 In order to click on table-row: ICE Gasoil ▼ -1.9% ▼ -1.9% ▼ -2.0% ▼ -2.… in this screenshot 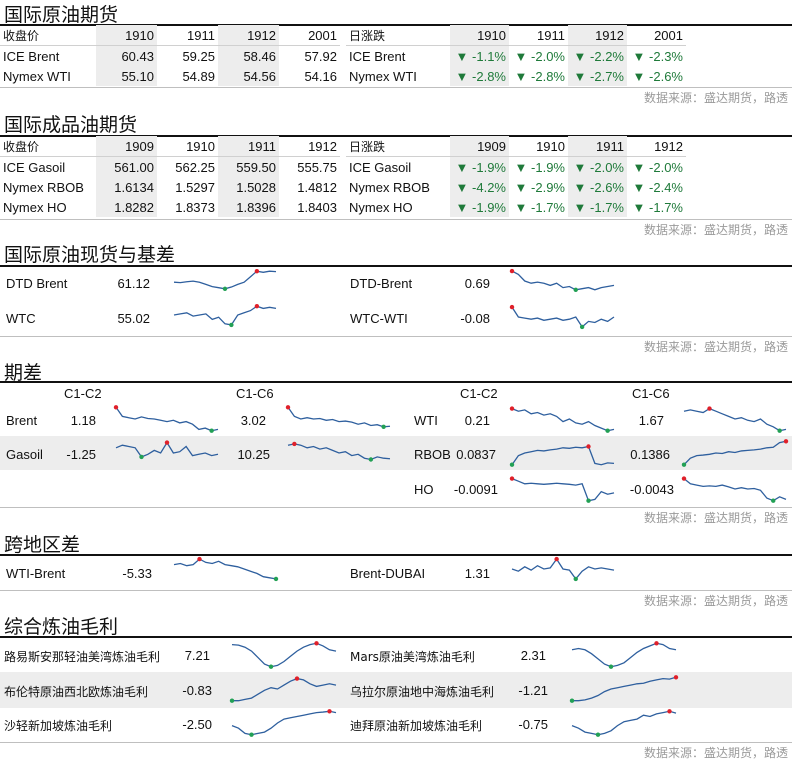, I will do `click(516, 166)`.